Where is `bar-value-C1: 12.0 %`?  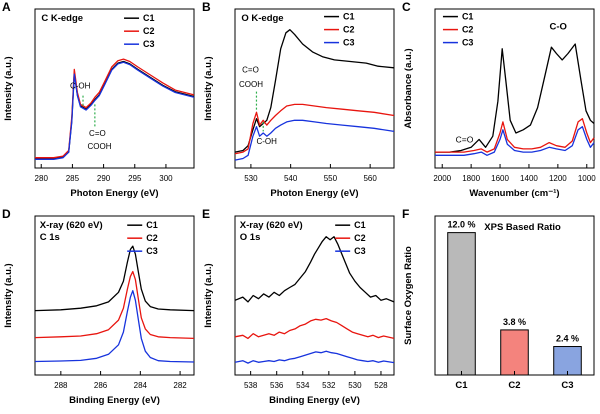
bar-value-C1: 12.0 % is located at coordinates (461, 225).